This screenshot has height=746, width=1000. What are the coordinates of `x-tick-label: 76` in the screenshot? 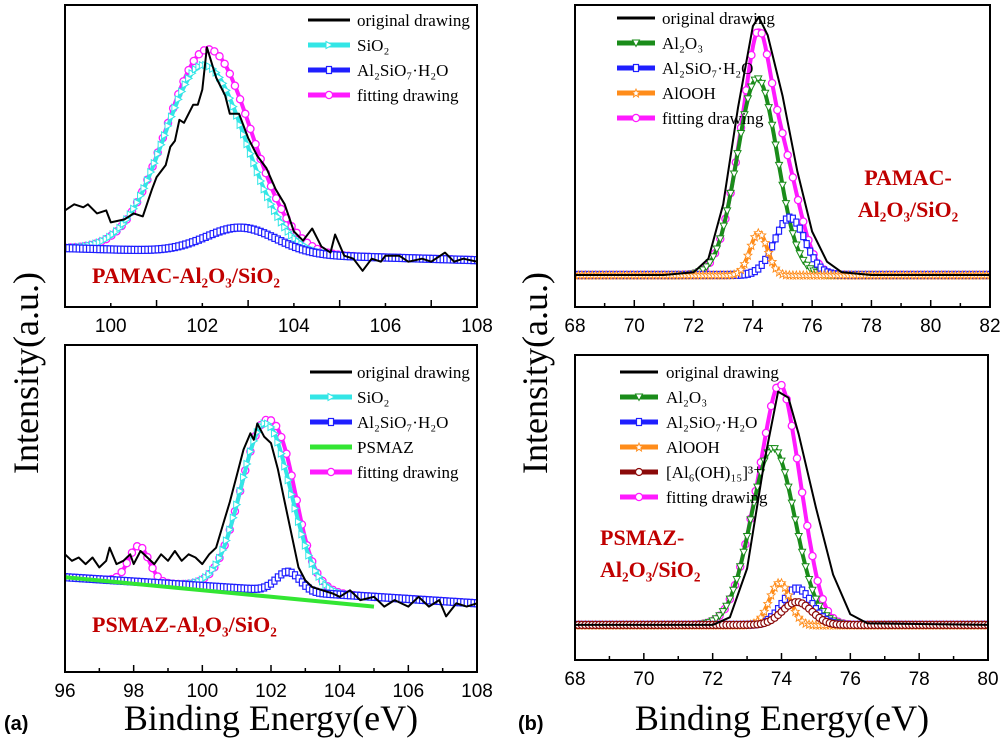 It's located at (812, 326).